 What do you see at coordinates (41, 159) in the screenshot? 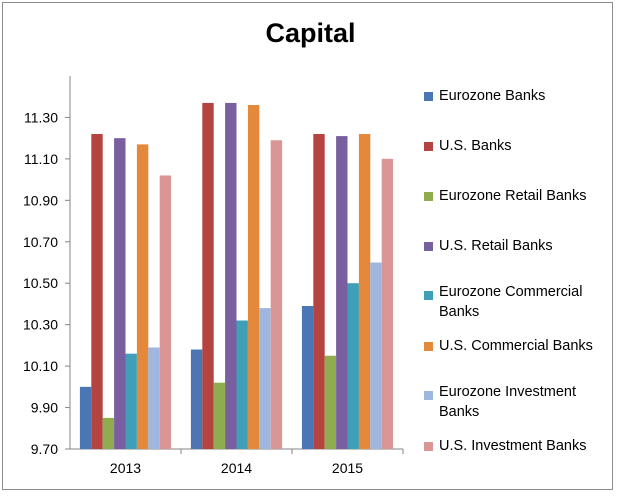
I see `y-tick-label: 11.10` at bounding box center [41, 159].